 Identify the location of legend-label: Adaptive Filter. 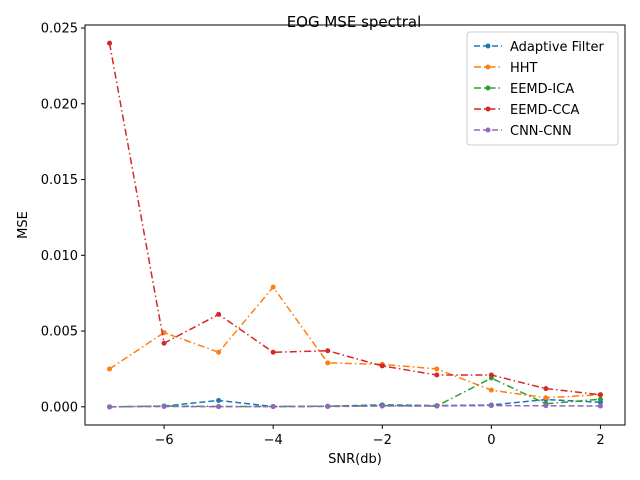
(557, 47).